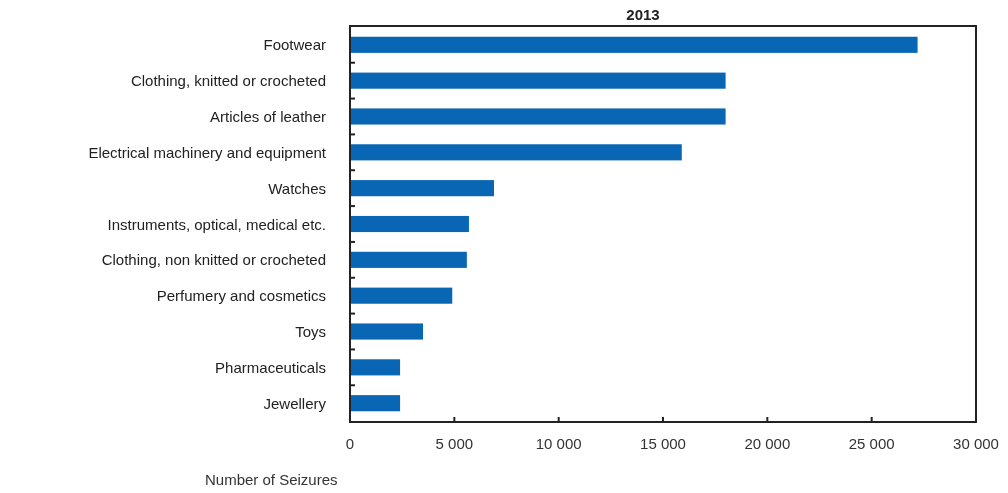 This screenshot has height=493, width=1008. What do you see at coordinates (350, 443) in the screenshot?
I see `x-tick-label: 0` at bounding box center [350, 443].